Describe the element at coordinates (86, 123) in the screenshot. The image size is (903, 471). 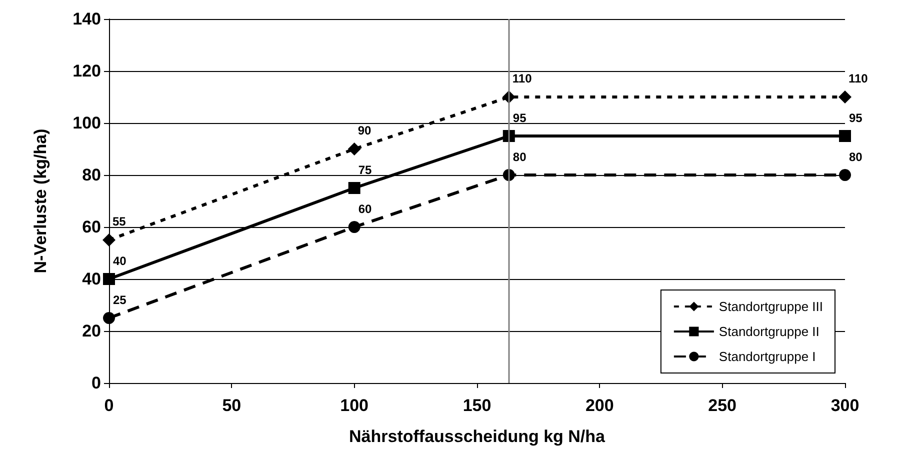
I see `y-tick-label: 100` at that location.